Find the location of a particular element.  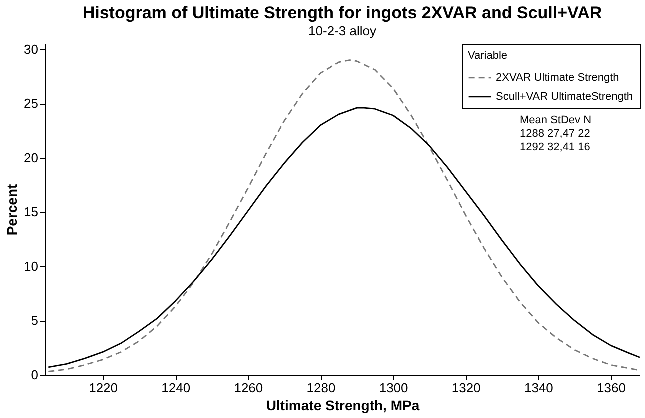

x-tick-label: 1320 is located at coordinates (466, 388).